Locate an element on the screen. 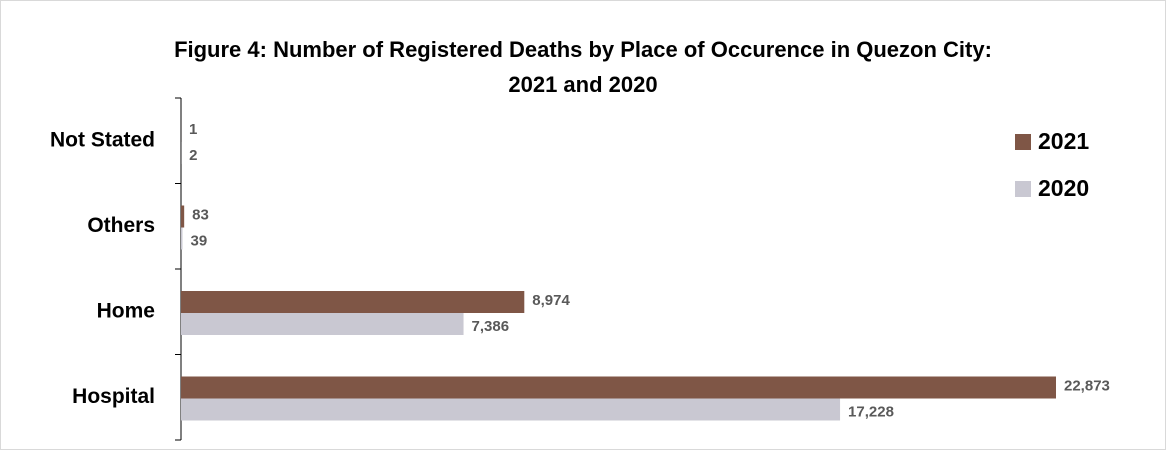 The width and height of the screenshot is (1166, 450). value-label: 1 is located at coordinates (193, 129).